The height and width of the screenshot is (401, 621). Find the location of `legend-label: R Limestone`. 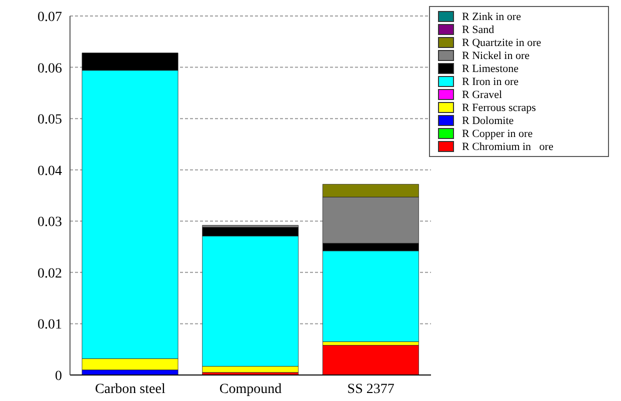

legend-label: R Limestone is located at coordinates (490, 68).